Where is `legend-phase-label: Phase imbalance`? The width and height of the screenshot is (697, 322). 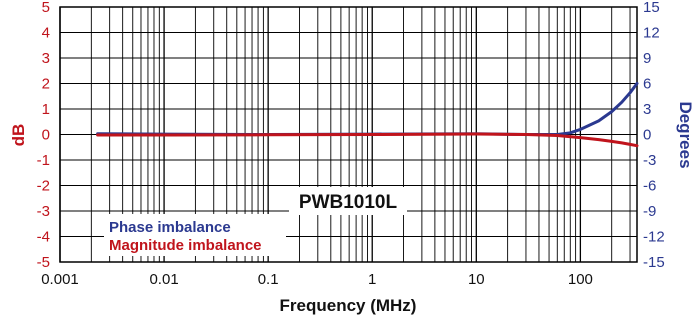 legend-phase-label: Phase imbalance is located at coordinates (170, 227).